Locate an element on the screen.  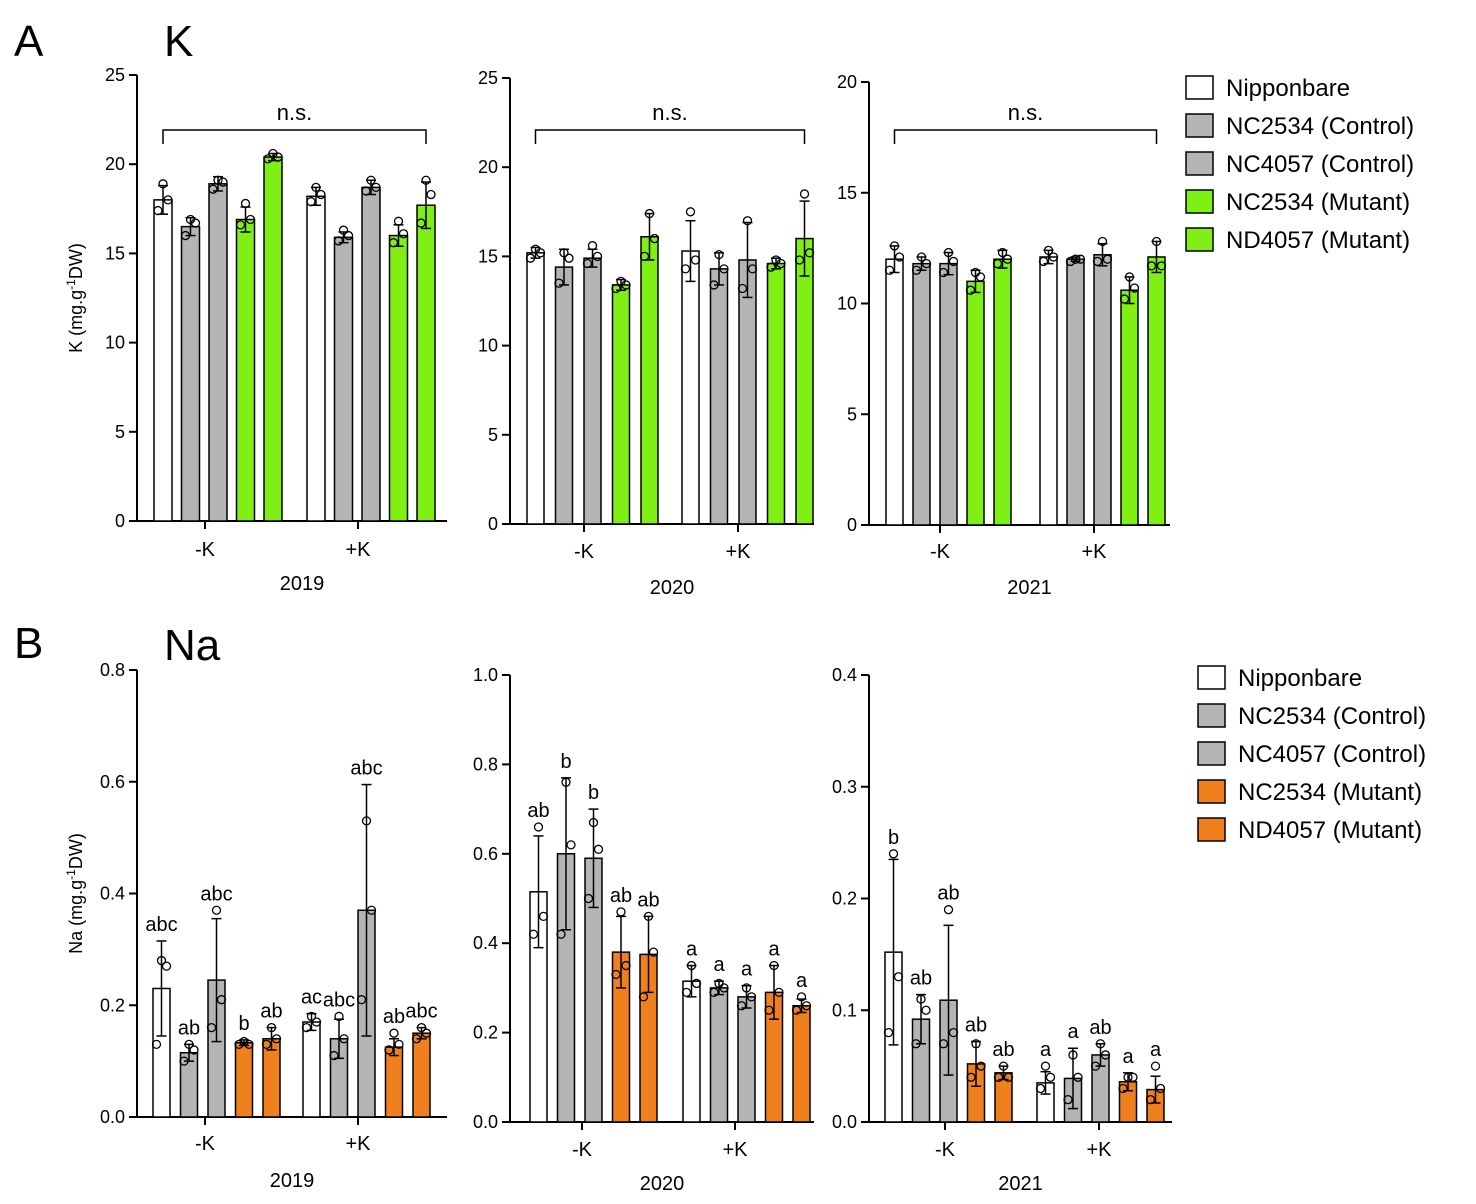
legend-label: NC4057 (Control) is located at coordinates (1320, 164).